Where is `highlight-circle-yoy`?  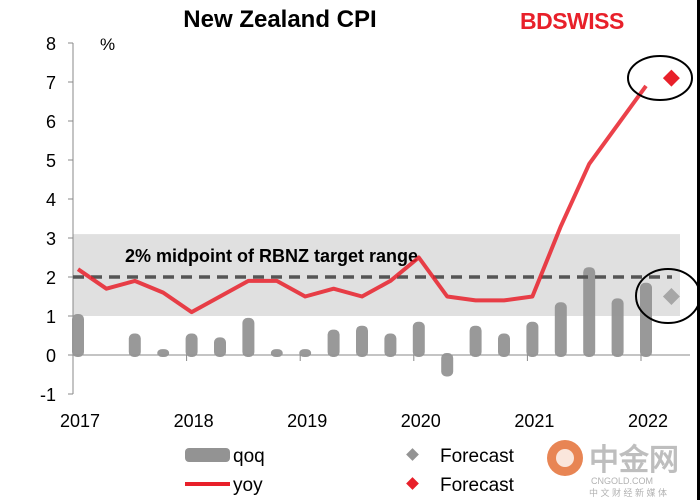
highlight-circle-yoy is located at coordinates (660, 78).